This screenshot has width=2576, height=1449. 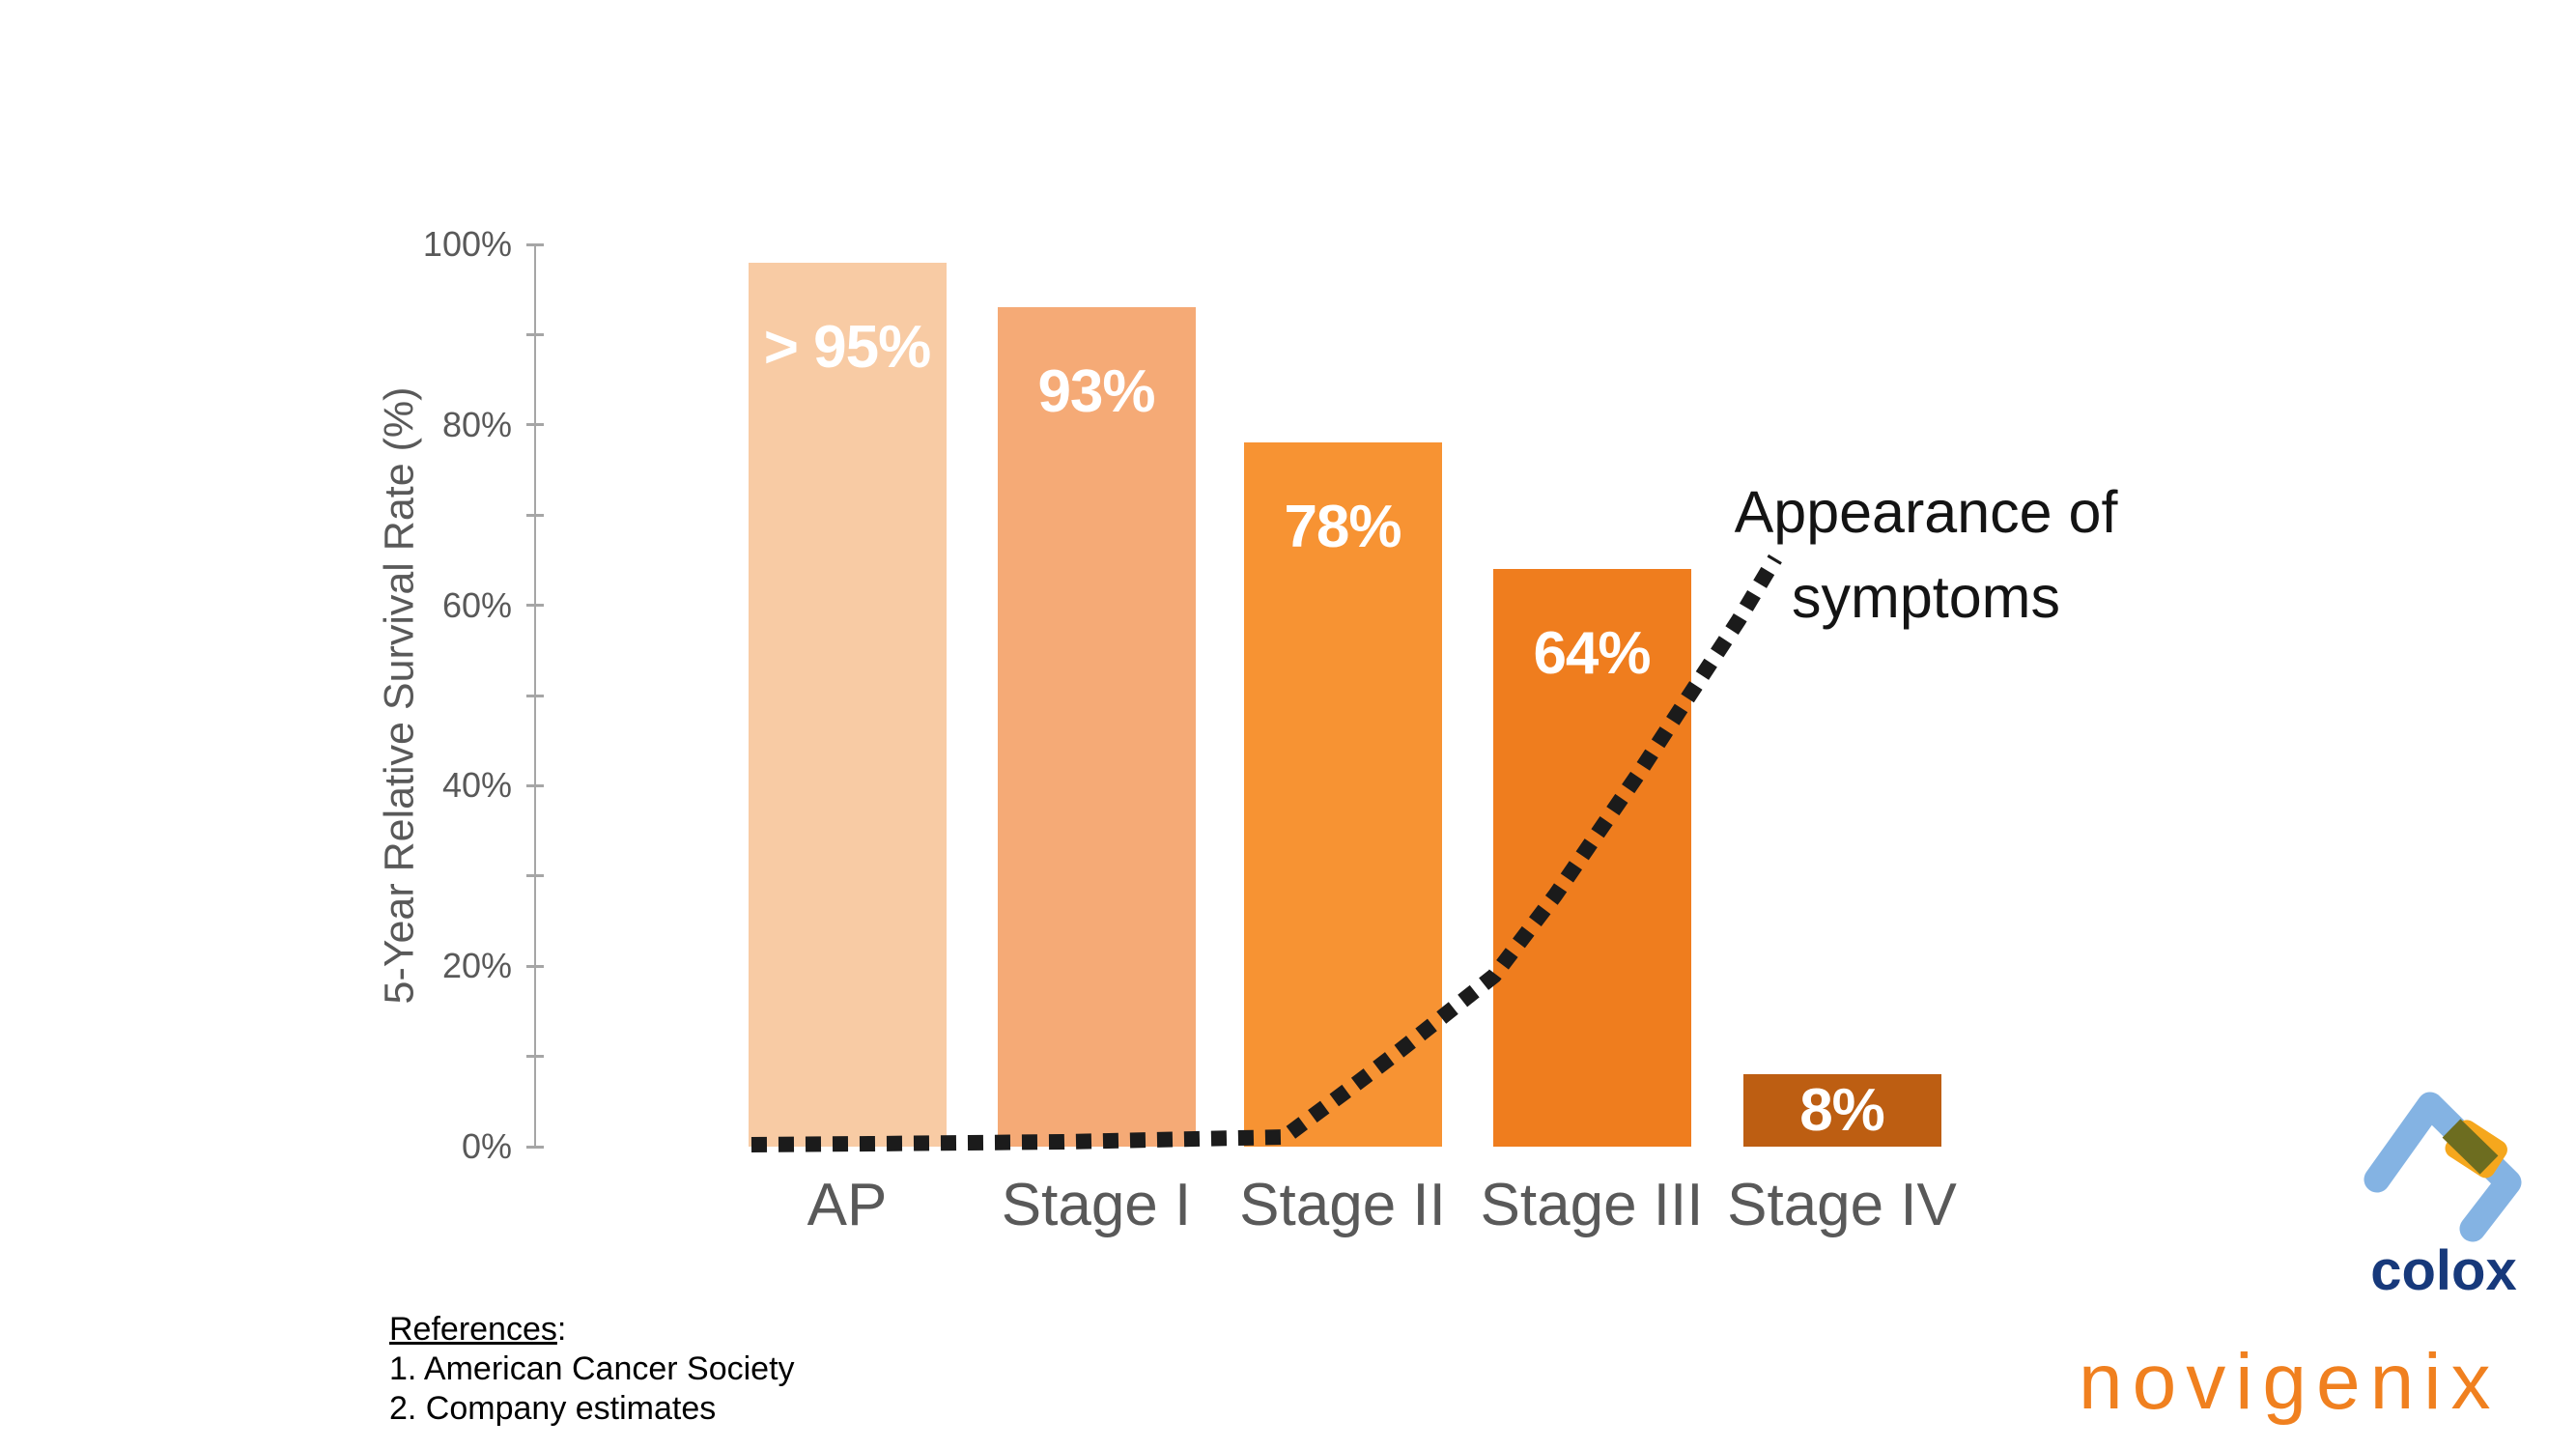 I want to click on x-axis-label-stage-iv: Stage IV, so click(x=1842, y=1205).